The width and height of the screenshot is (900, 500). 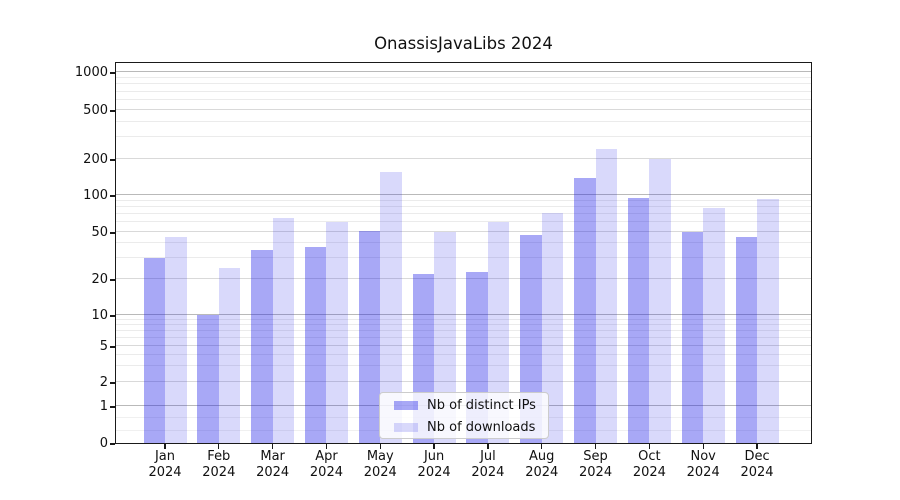 What do you see at coordinates (165, 446) in the screenshot?
I see `x-tick-jan` at bounding box center [165, 446].